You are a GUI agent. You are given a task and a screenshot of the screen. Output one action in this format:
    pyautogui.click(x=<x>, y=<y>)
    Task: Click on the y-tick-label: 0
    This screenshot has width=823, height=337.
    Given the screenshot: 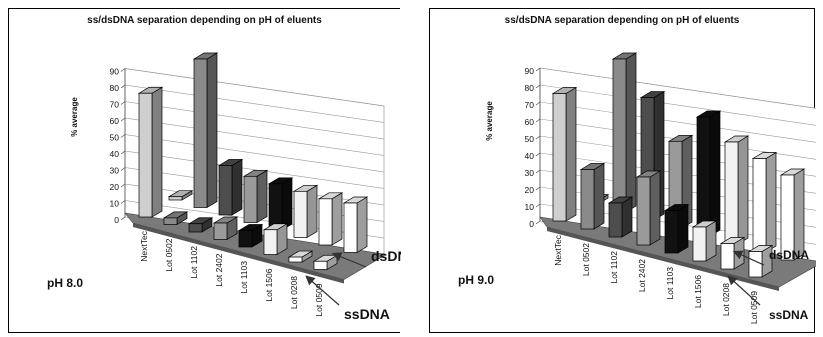 What is the action you would take?
    pyautogui.click(x=116, y=220)
    